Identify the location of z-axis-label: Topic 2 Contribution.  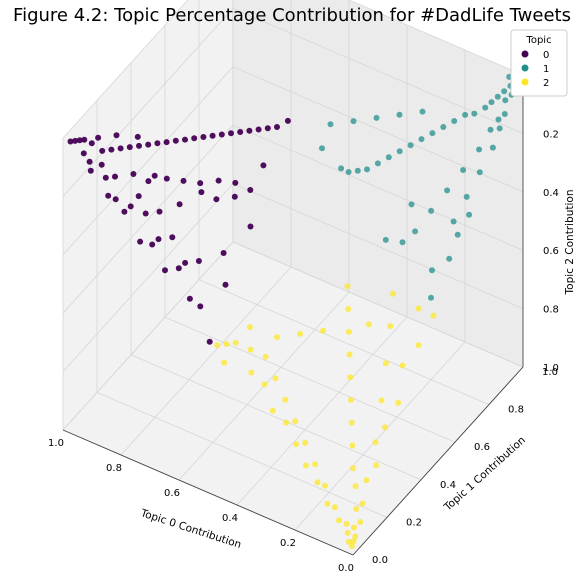
(570, 243).